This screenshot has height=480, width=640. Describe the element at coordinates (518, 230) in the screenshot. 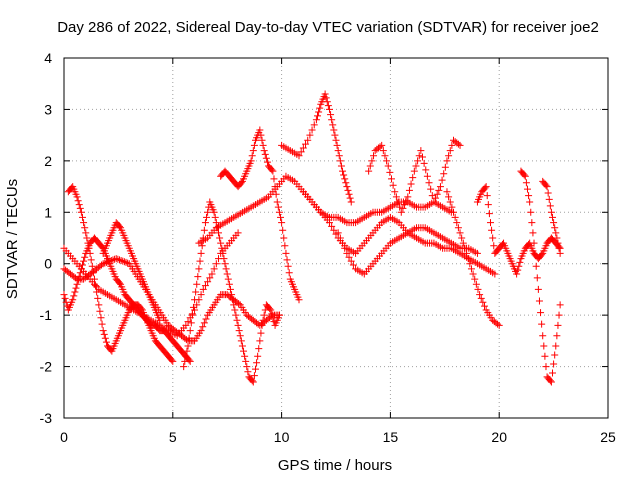

I see `series-sat-n` at that location.